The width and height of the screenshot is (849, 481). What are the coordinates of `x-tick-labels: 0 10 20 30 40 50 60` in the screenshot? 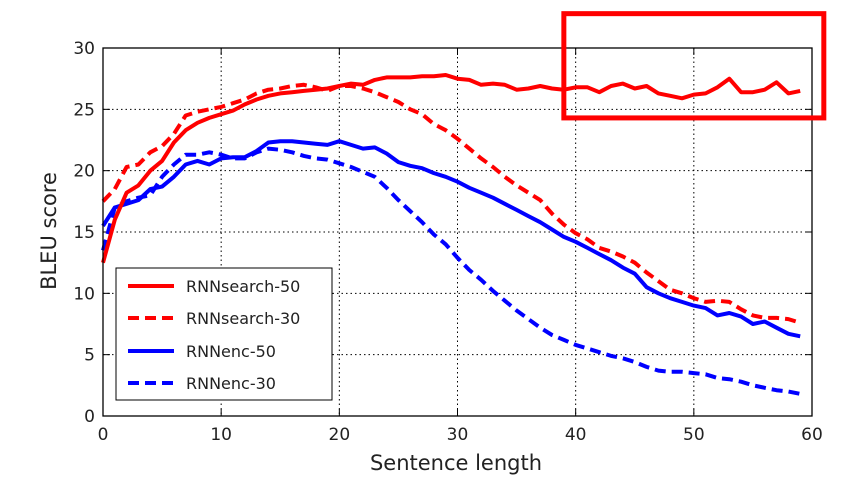 It's located at (460, 435).